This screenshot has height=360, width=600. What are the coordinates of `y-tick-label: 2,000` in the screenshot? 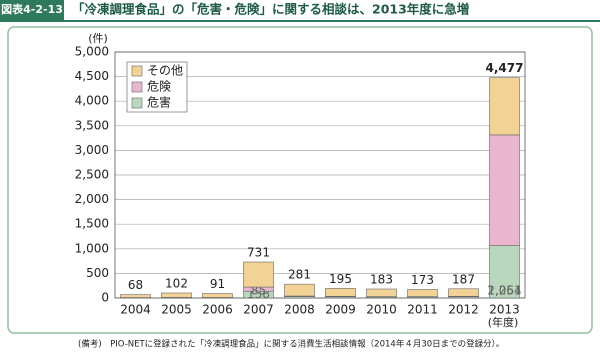 It's located at (92, 199).